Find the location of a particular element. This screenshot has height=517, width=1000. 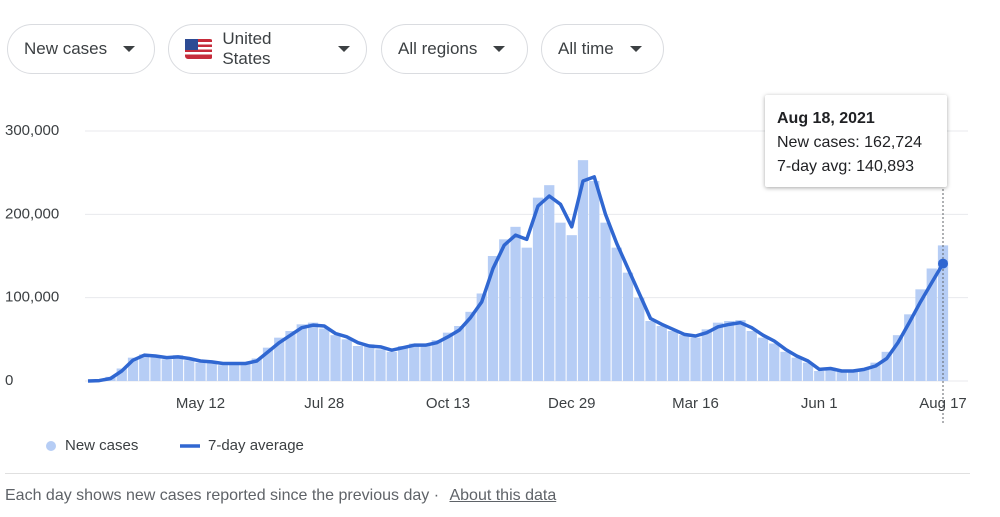

tooltip-line: New cases: 162,724 is located at coordinates (849, 142).